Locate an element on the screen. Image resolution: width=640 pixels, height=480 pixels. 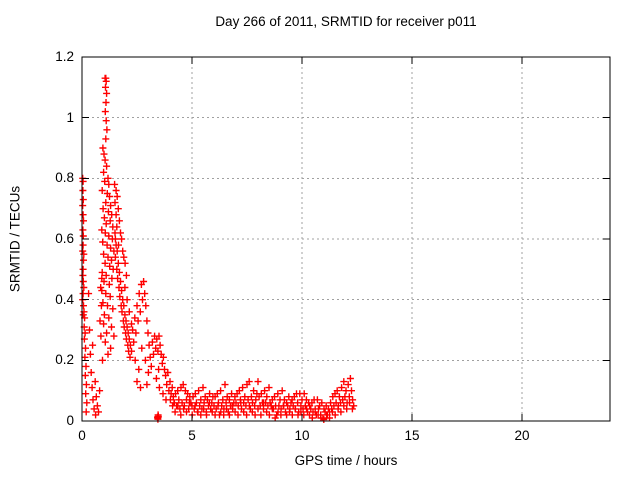
x-tick-label: 5 is located at coordinates (192, 435).